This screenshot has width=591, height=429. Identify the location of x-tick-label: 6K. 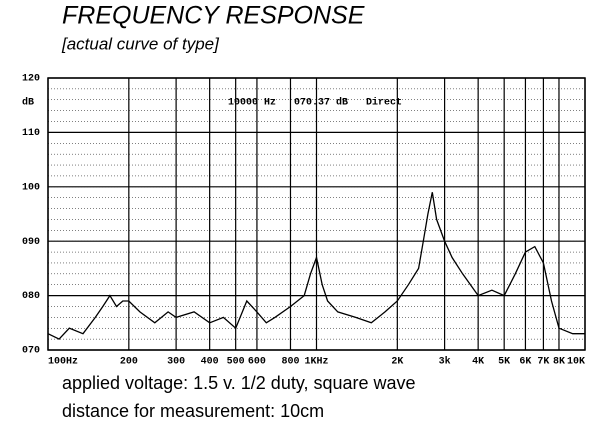
(525, 362).